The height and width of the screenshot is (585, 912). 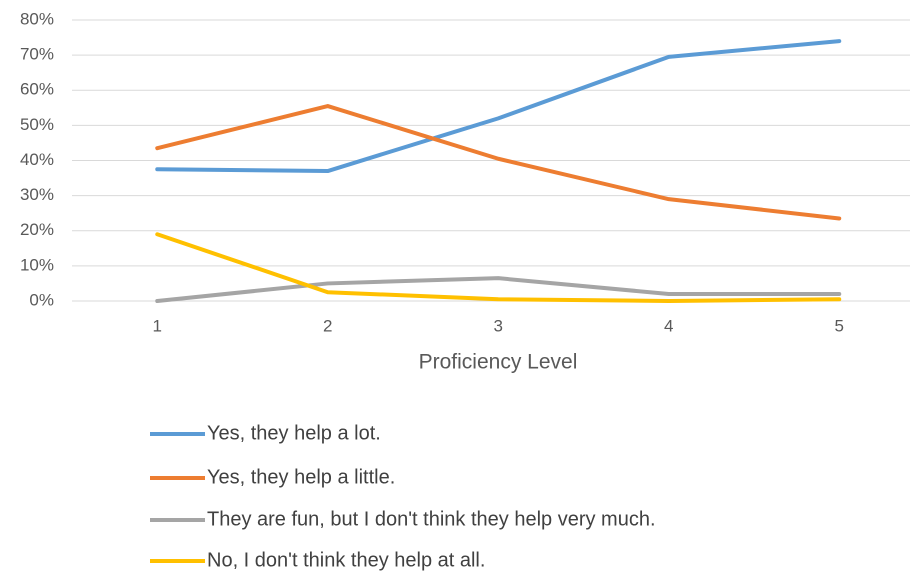 What do you see at coordinates (301, 477) in the screenshot?
I see `legend-label: Yes, they help a little.` at bounding box center [301, 477].